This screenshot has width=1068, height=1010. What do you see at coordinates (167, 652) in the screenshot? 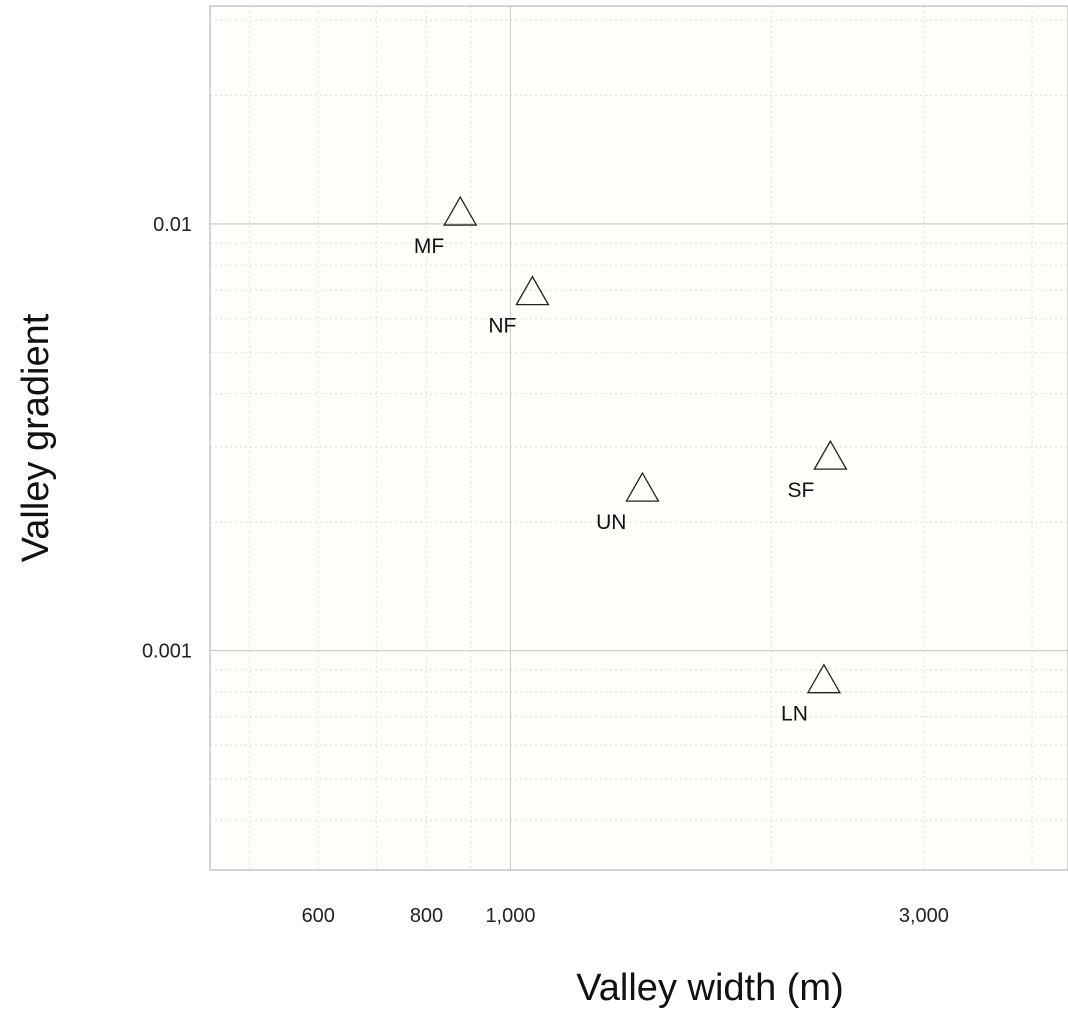
I see `y-tick-label: 0.001` at bounding box center [167, 652].